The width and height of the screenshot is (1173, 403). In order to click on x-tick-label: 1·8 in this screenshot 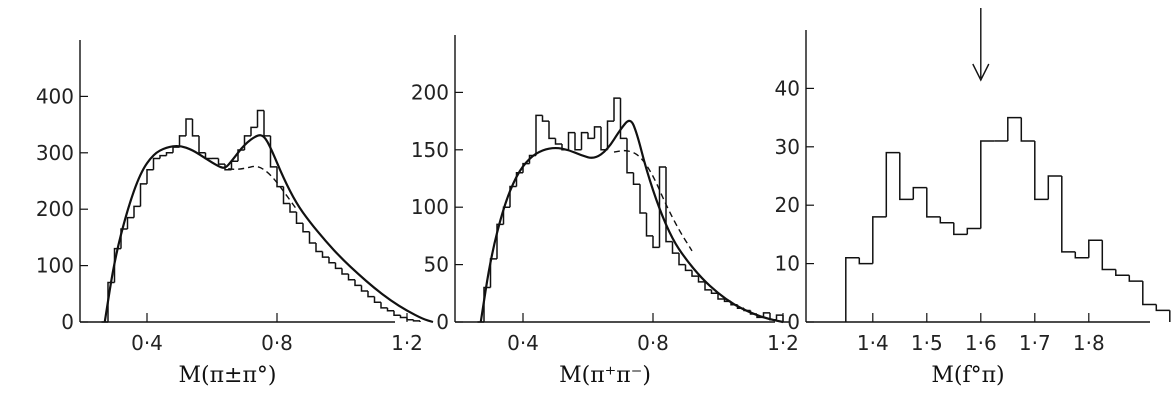, I will do `click(1089, 343)`.